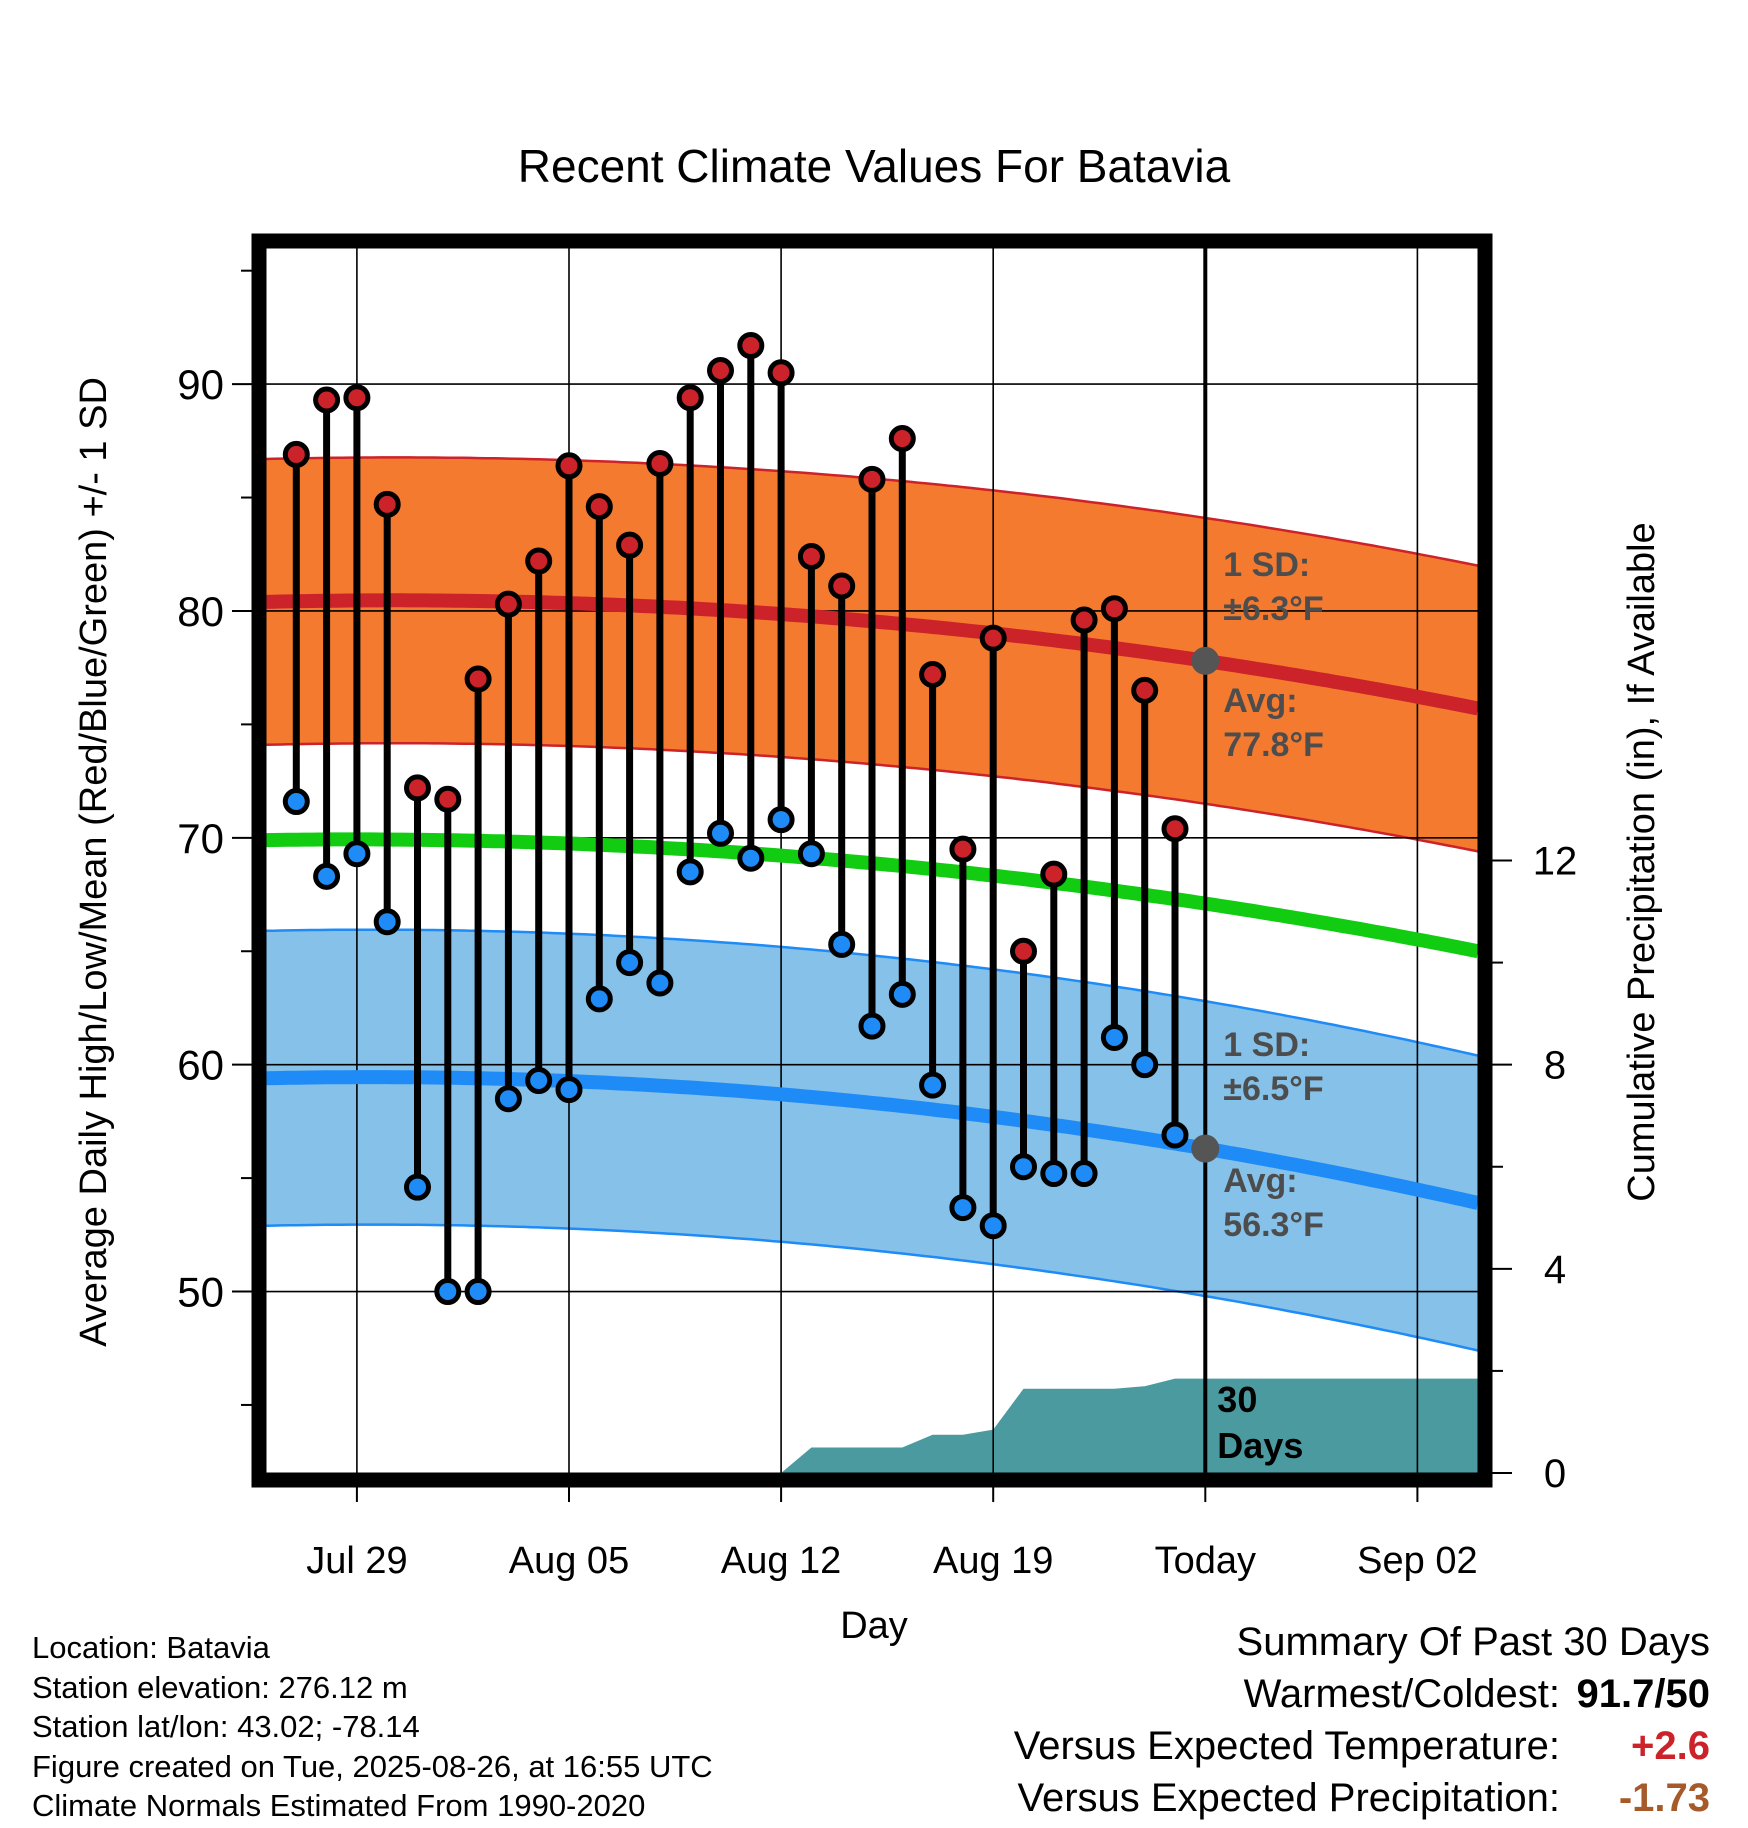  I want to click on warm-cold-row: Warmest/Coldest: 91.7/50, so click(1260, 1698).